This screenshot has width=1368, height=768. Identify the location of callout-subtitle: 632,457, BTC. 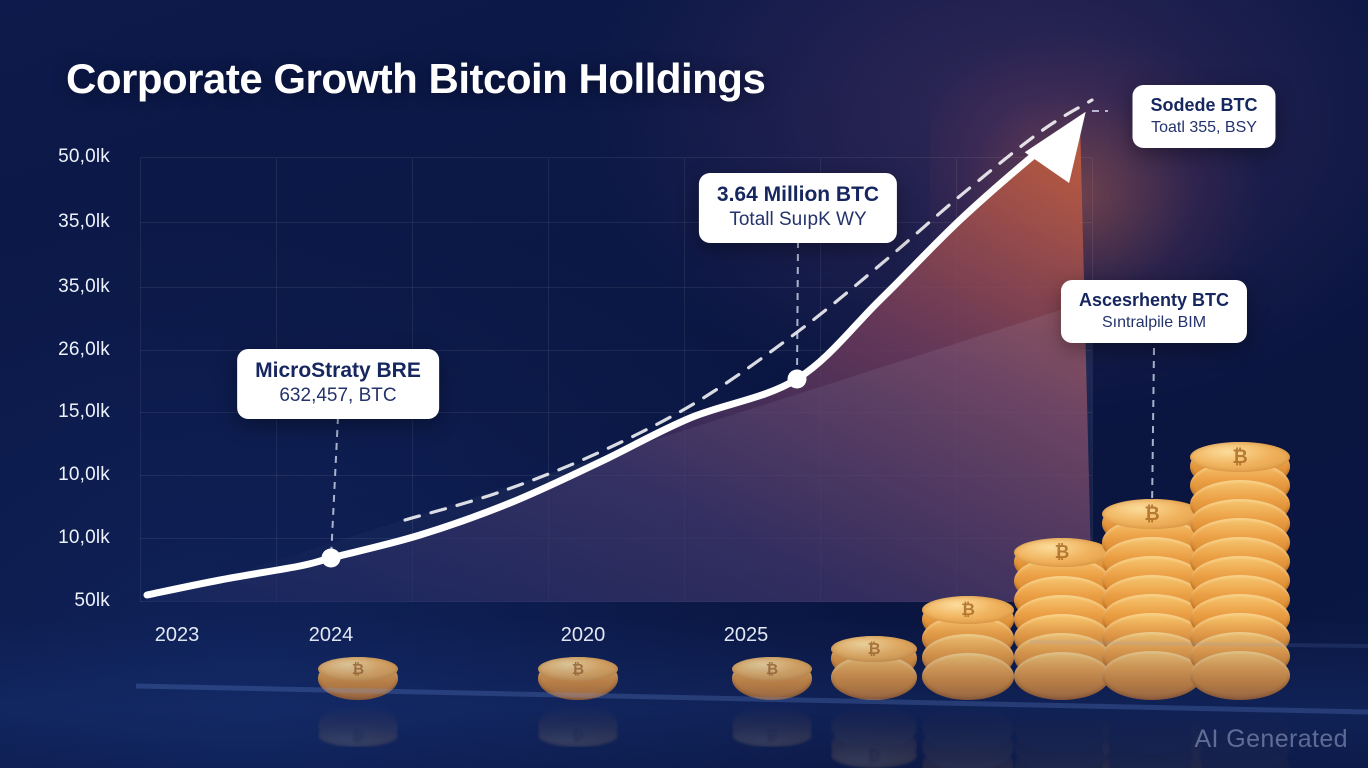
(338, 396).